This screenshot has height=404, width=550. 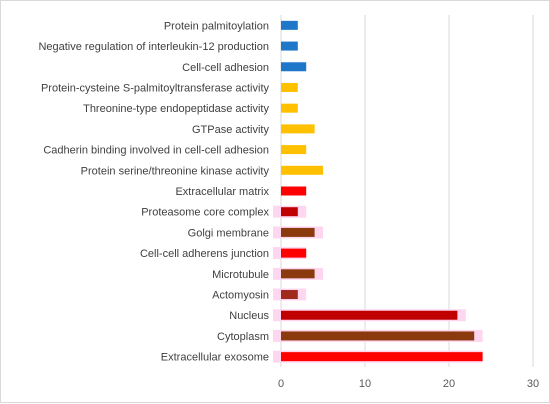 What do you see at coordinates (408, 384) in the screenshot?
I see `x-tick-labels: 0 10 20 30` at bounding box center [408, 384].